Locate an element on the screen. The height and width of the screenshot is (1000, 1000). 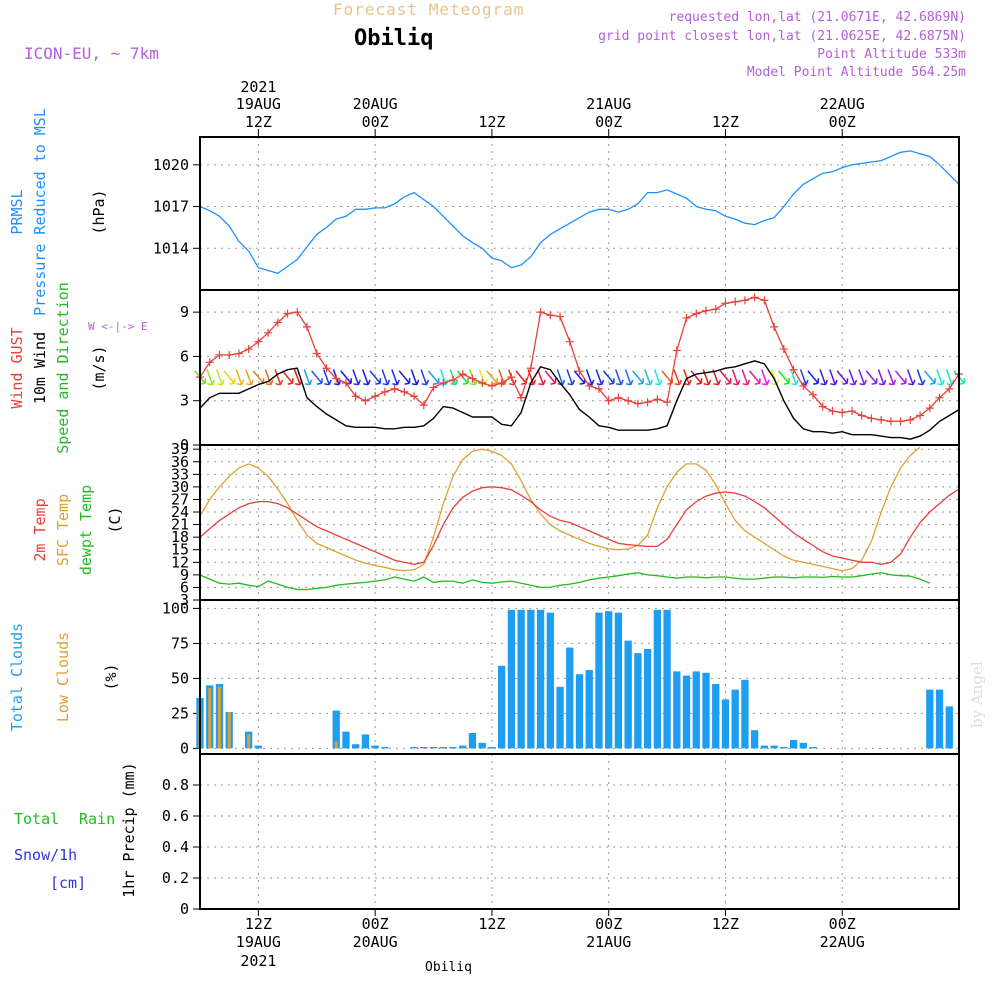
panel-frame-precip is located at coordinates (579, 831).